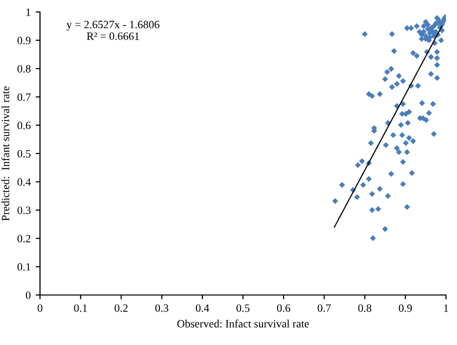 This screenshot has height=345, width=457. Describe the element at coordinates (28, 12) in the screenshot. I see `y-tick-label: 1` at that location.